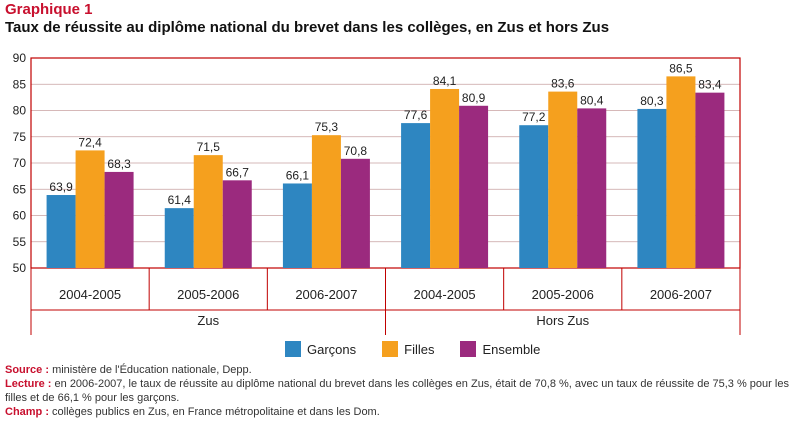  I want to click on y-tick-label: 55, so click(20, 242).